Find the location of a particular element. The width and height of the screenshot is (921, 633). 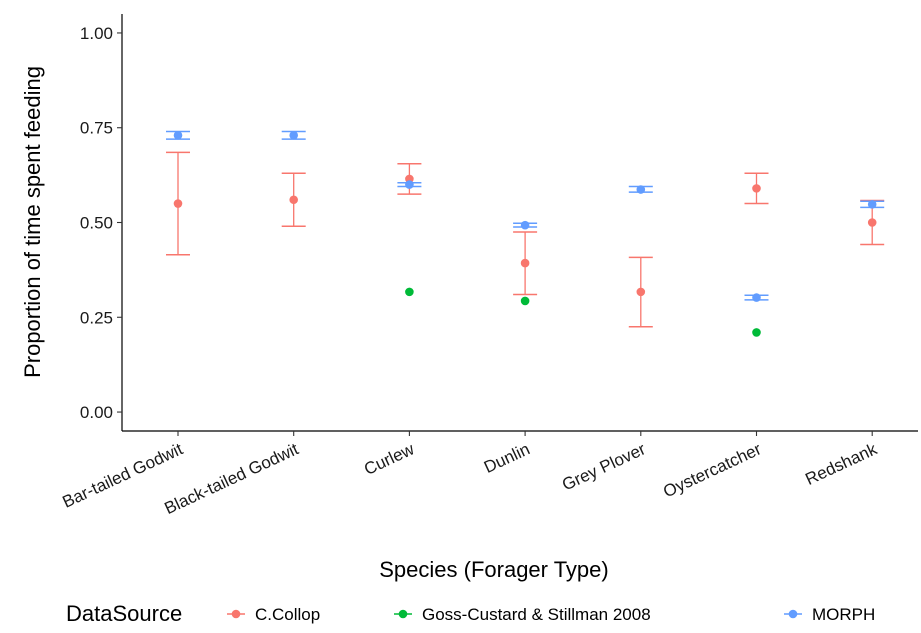

x-tick-label: Redshank is located at coordinates (841, 464).